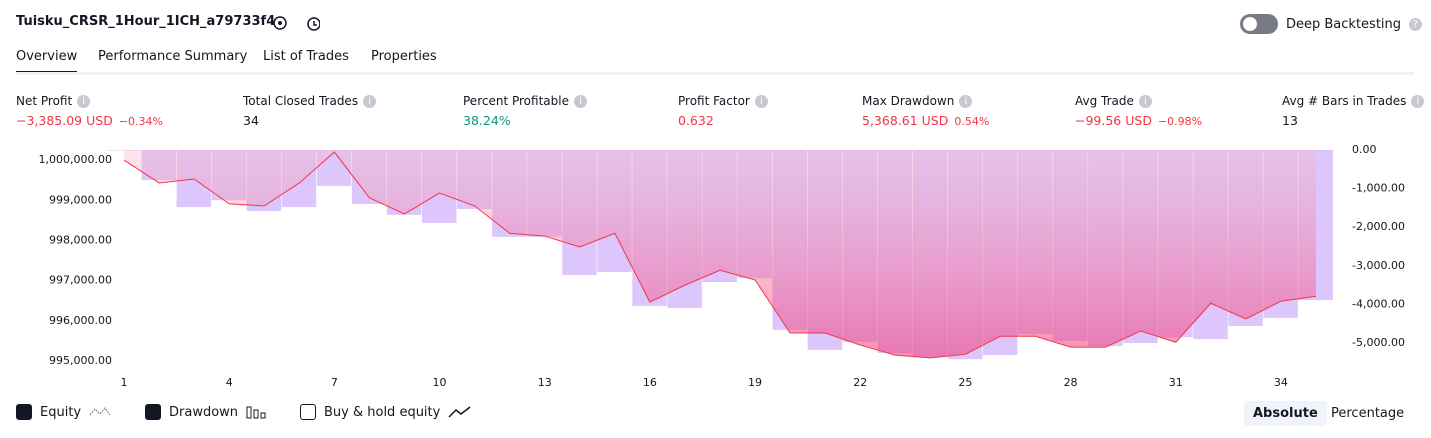 The width and height of the screenshot is (1431, 438). I want to click on y-tick-label: 997,000.00, so click(80, 280).